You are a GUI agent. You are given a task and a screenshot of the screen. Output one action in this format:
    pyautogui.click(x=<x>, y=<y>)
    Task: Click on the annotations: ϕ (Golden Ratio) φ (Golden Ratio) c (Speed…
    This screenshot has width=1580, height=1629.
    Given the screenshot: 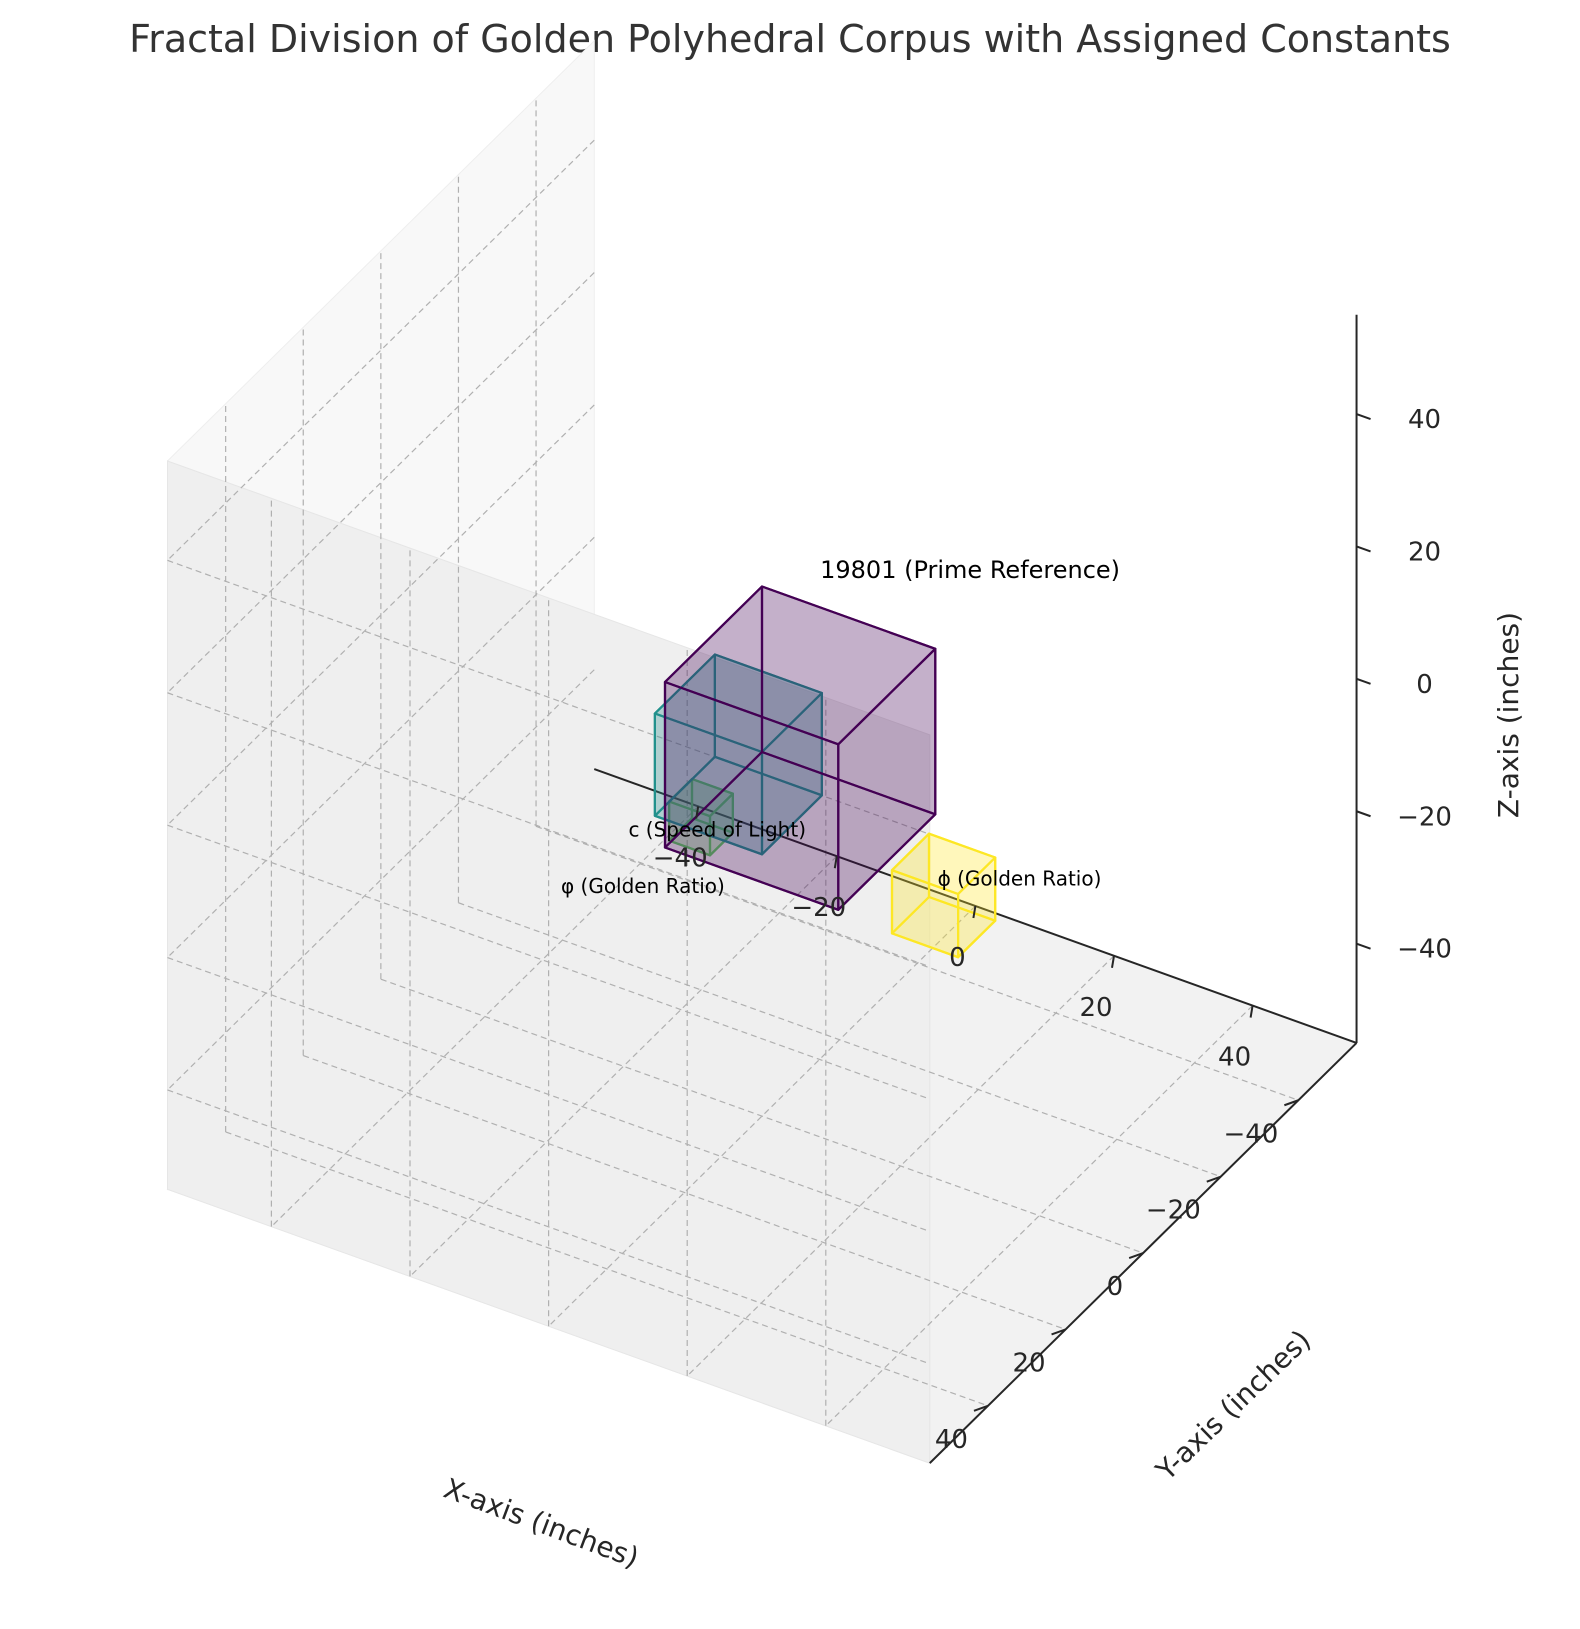 What is the action you would take?
    pyautogui.click(x=840, y=727)
    